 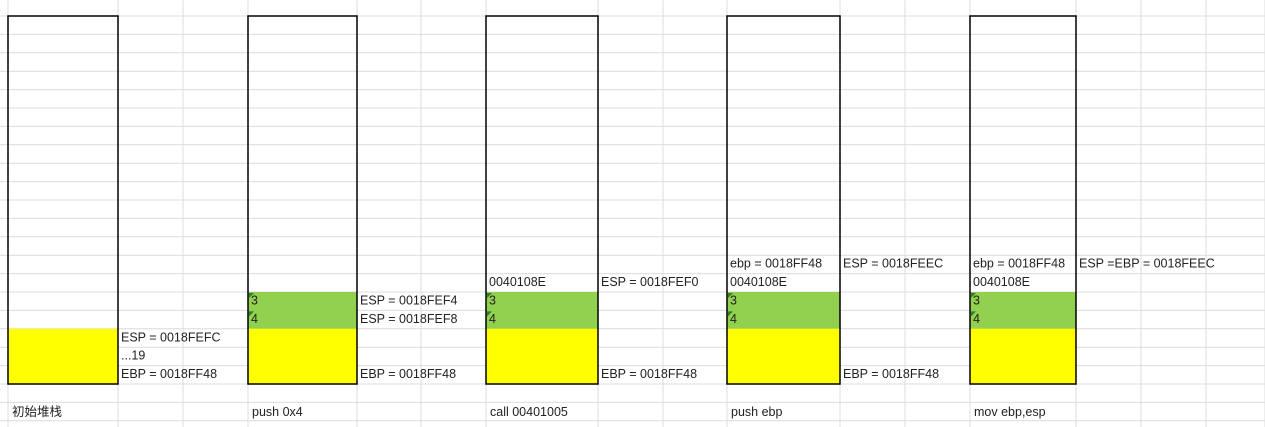 I want to click on register-label: ESP = 0018FEF8, so click(x=408, y=319).